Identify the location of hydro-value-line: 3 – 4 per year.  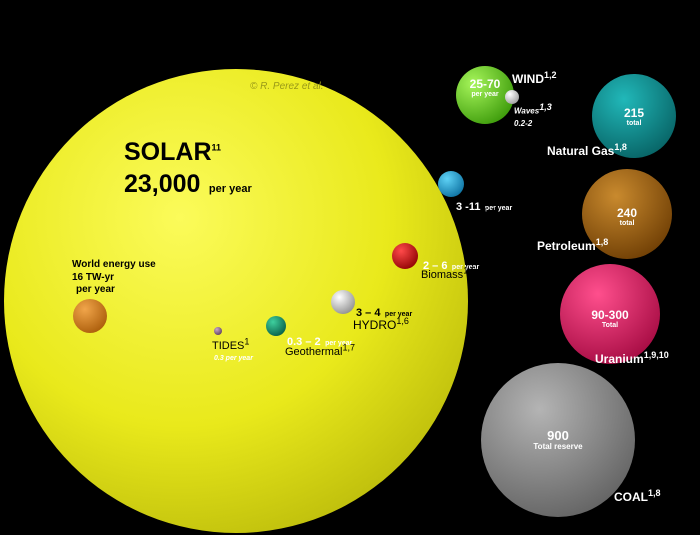
(384, 312).